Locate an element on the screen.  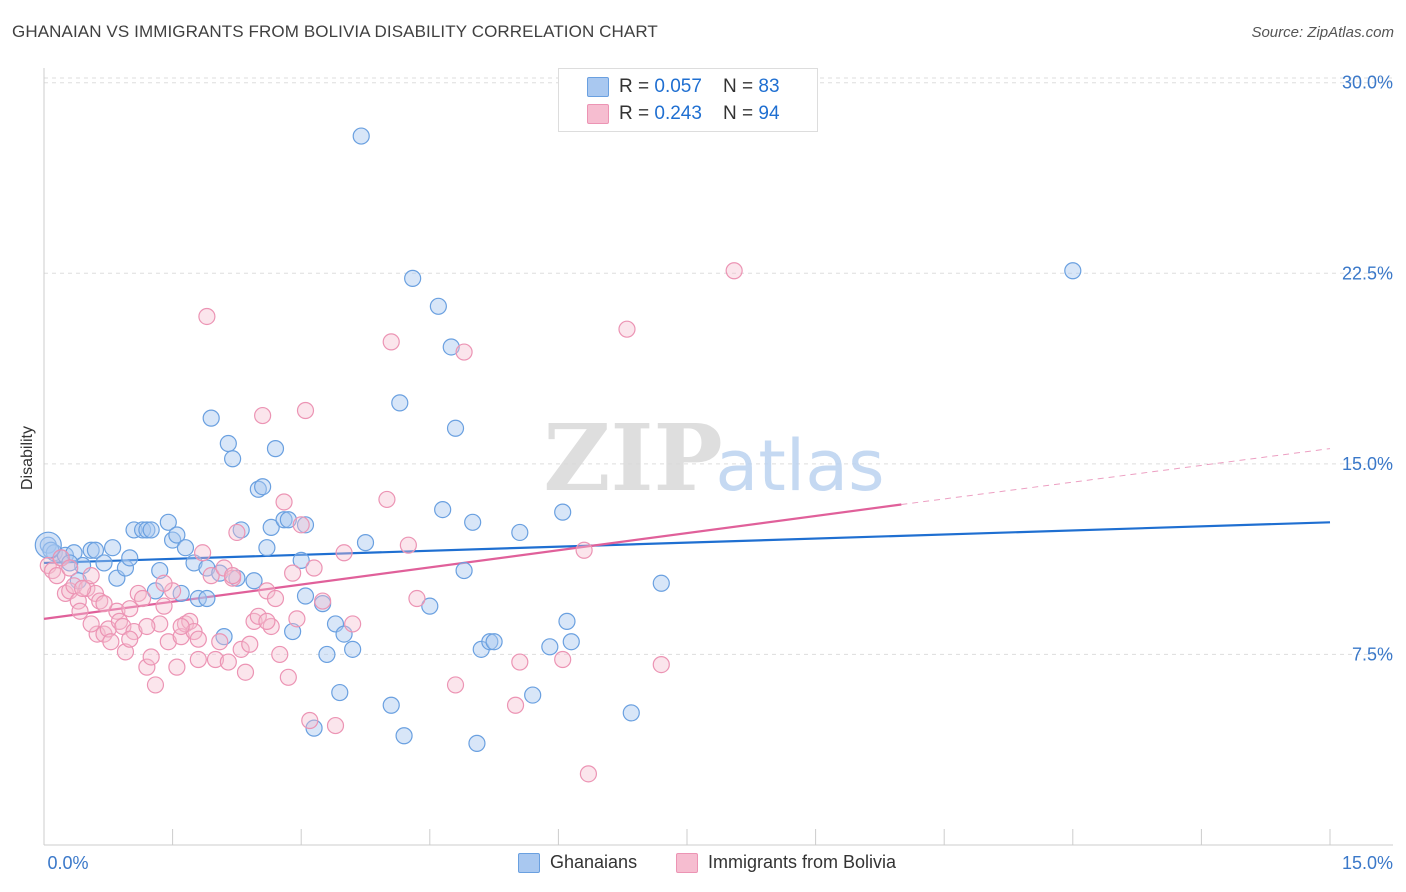
watermark-zip: ZIP is located at coordinates (632, 458).